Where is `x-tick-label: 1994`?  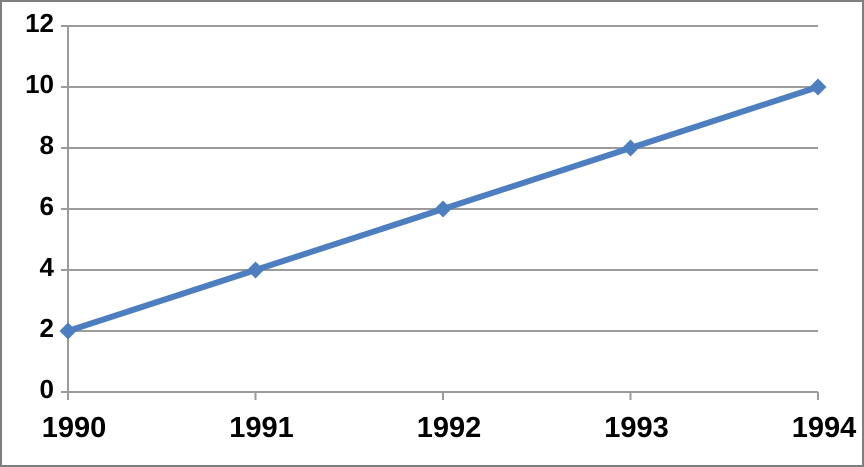
x-tick-label: 1994 is located at coordinates (824, 428).